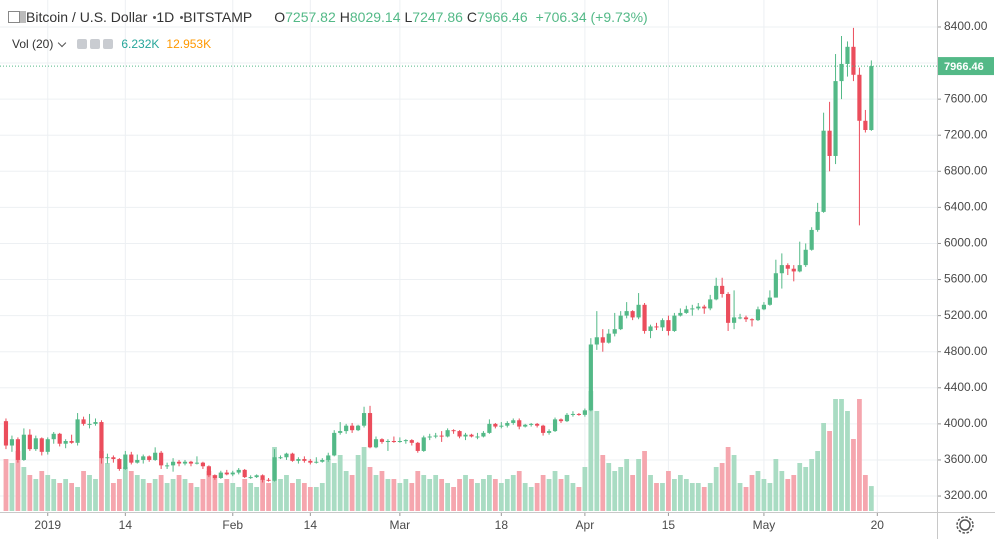 This screenshot has height=539, width=995. I want to click on settings-gear, so click(965, 525).